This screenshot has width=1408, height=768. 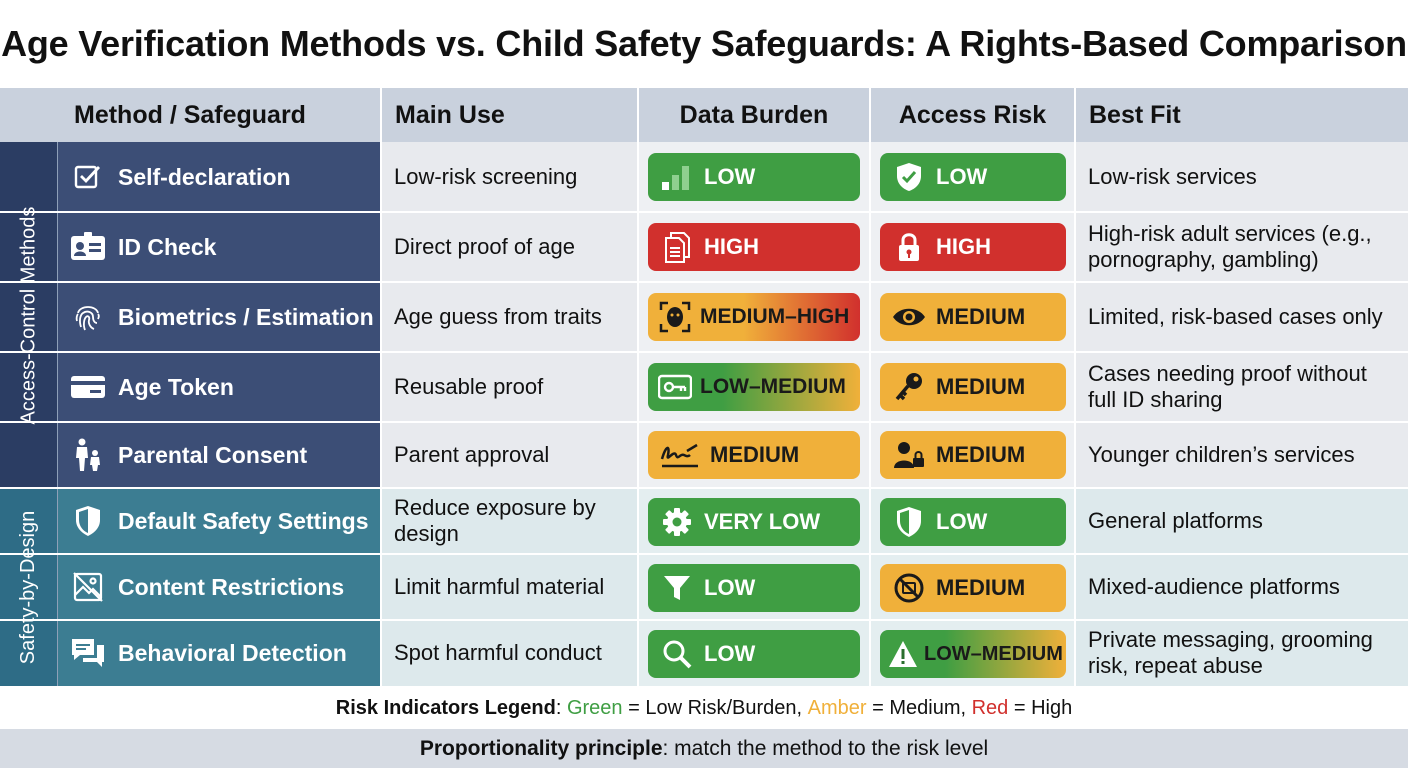 I want to click on main-use-cell: Direct proof of age, so click(x=509, y=247).